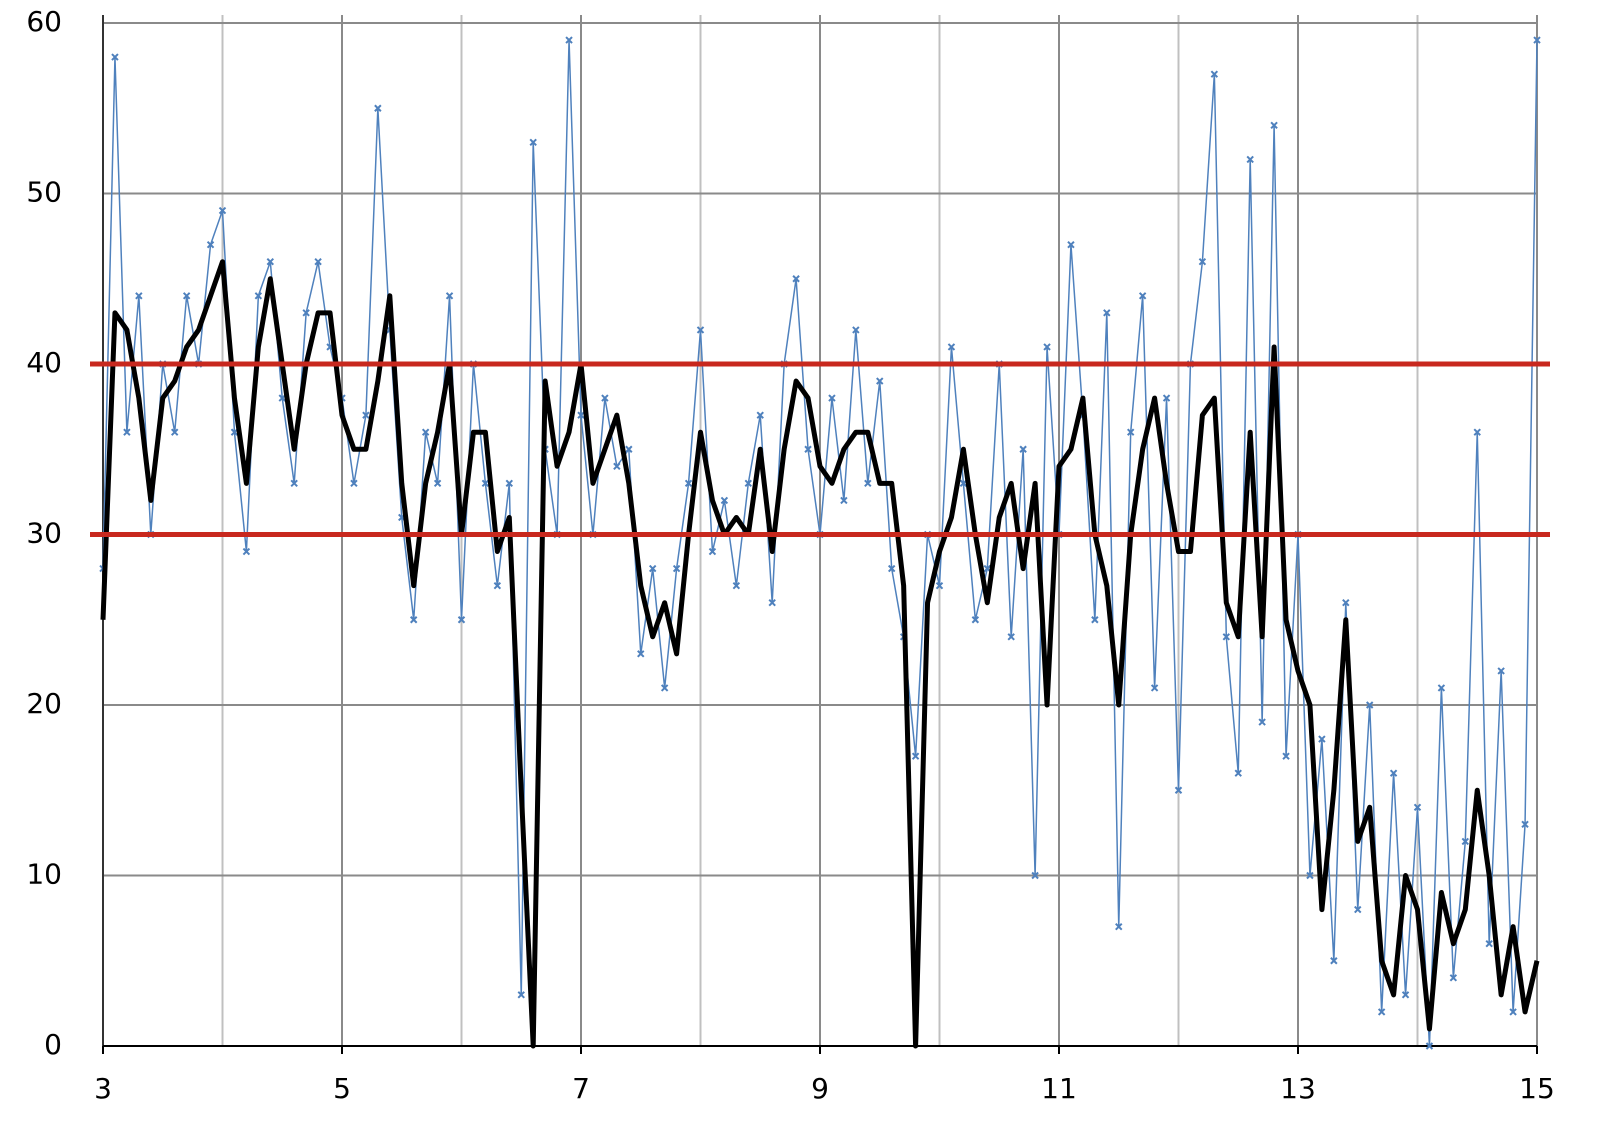  What do you see at coordinates (581, 1088) in the screenshot?
I see `x-tick-label: 7` at bounding box center [581, 1088].